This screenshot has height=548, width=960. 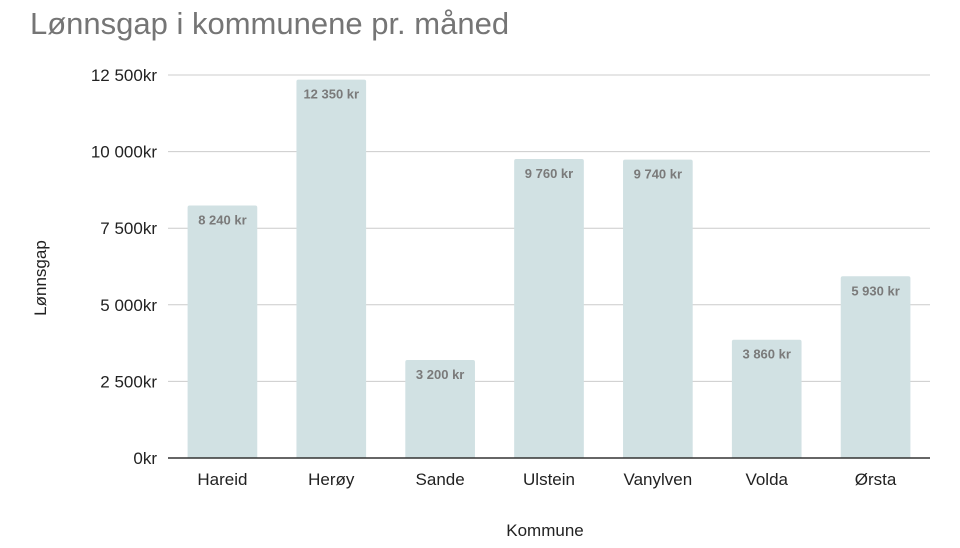 What do you see at coordinates (658, 479) in the screenshot?
I see `x-tick-label: Vanylven` at bounding box center [658, 479].